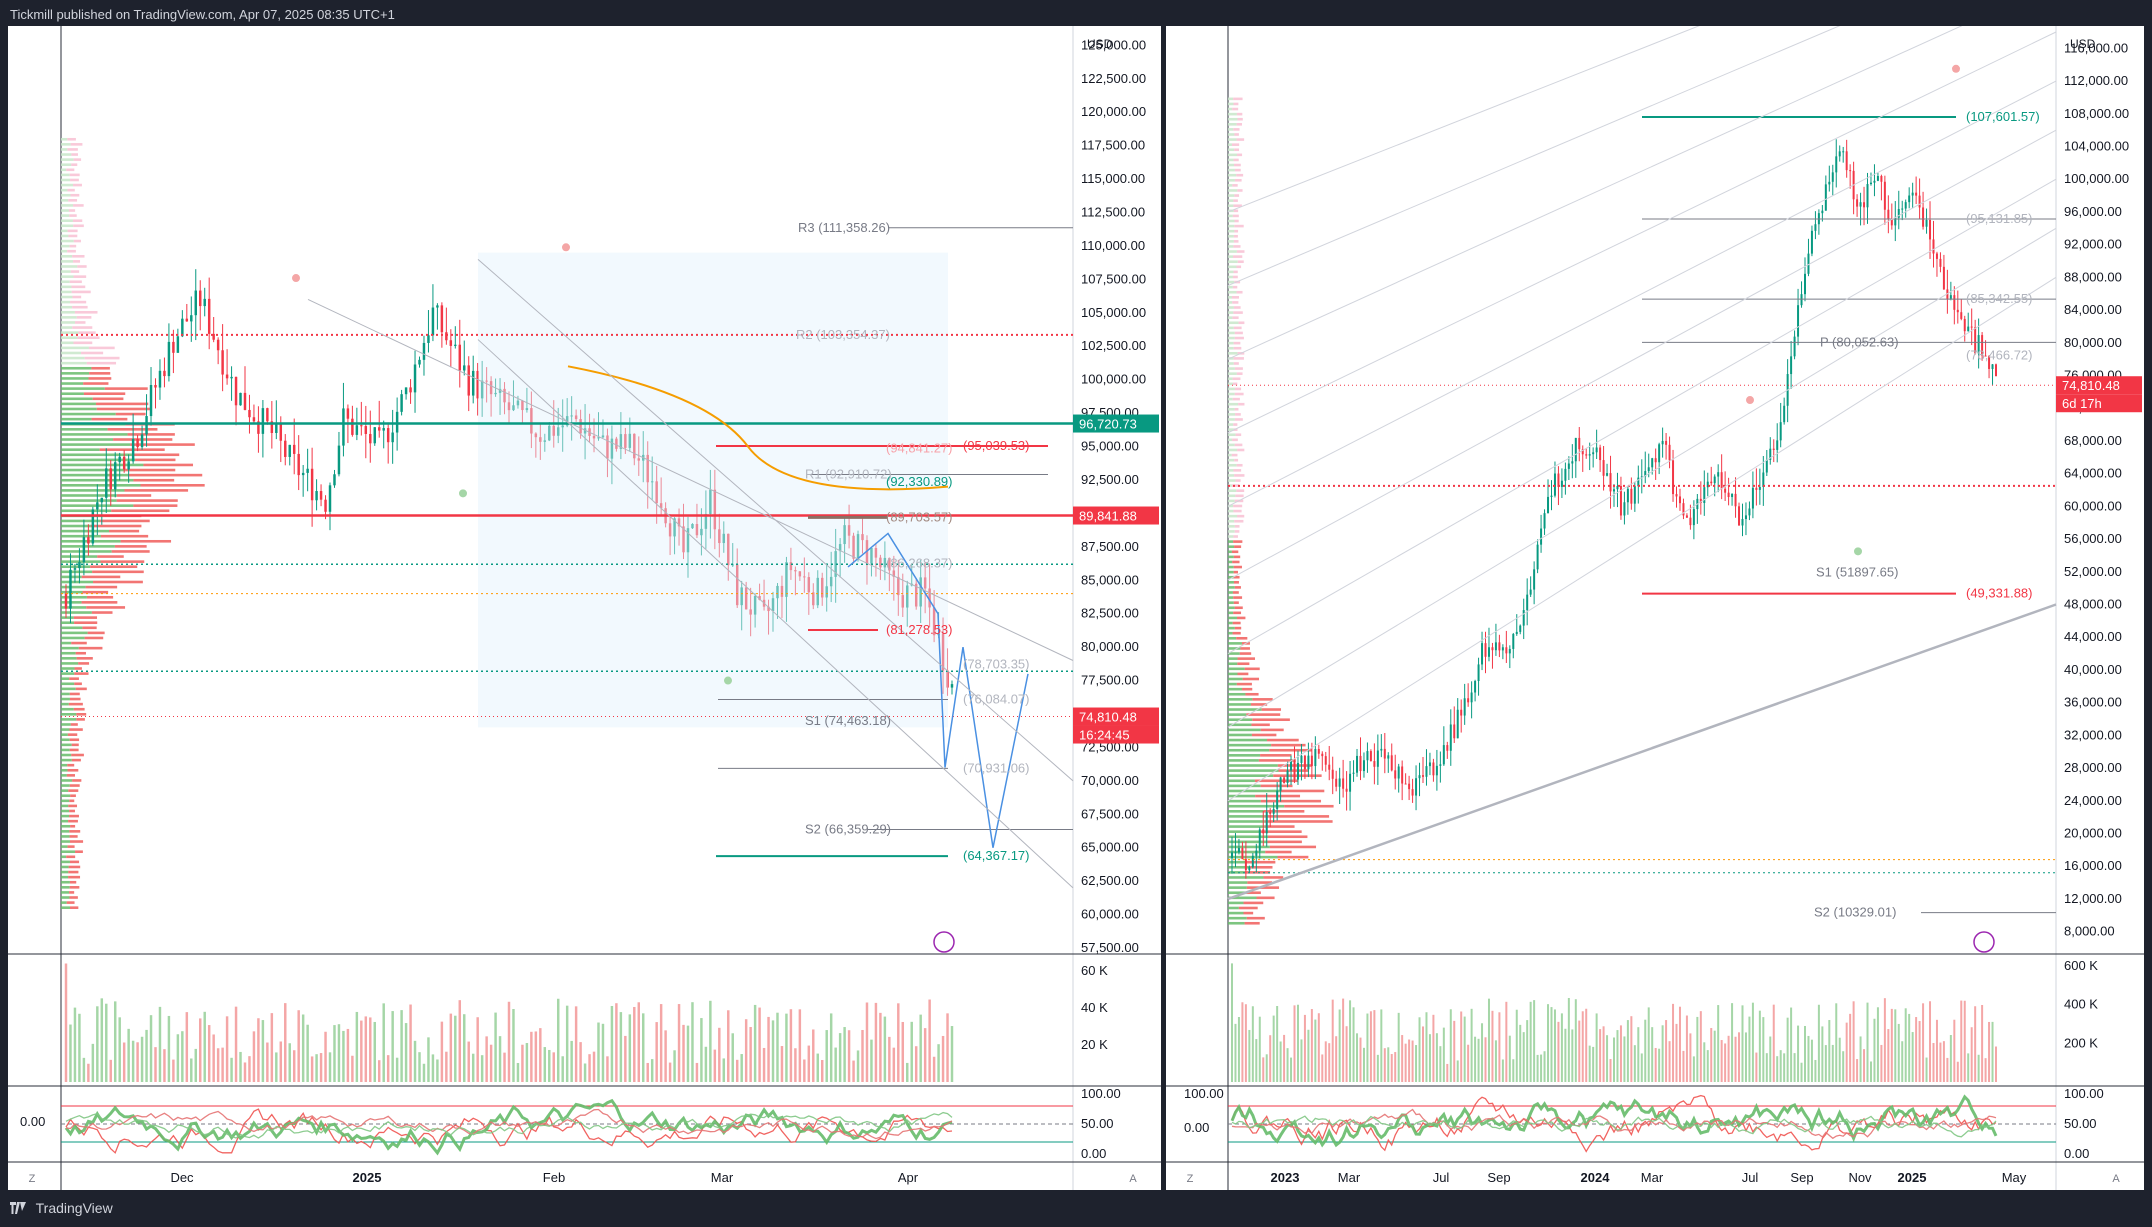 The height and width of the screenshot is (1227, 2152). I want to click on left-price-tick: 102,500.00, so click(1113, 345).